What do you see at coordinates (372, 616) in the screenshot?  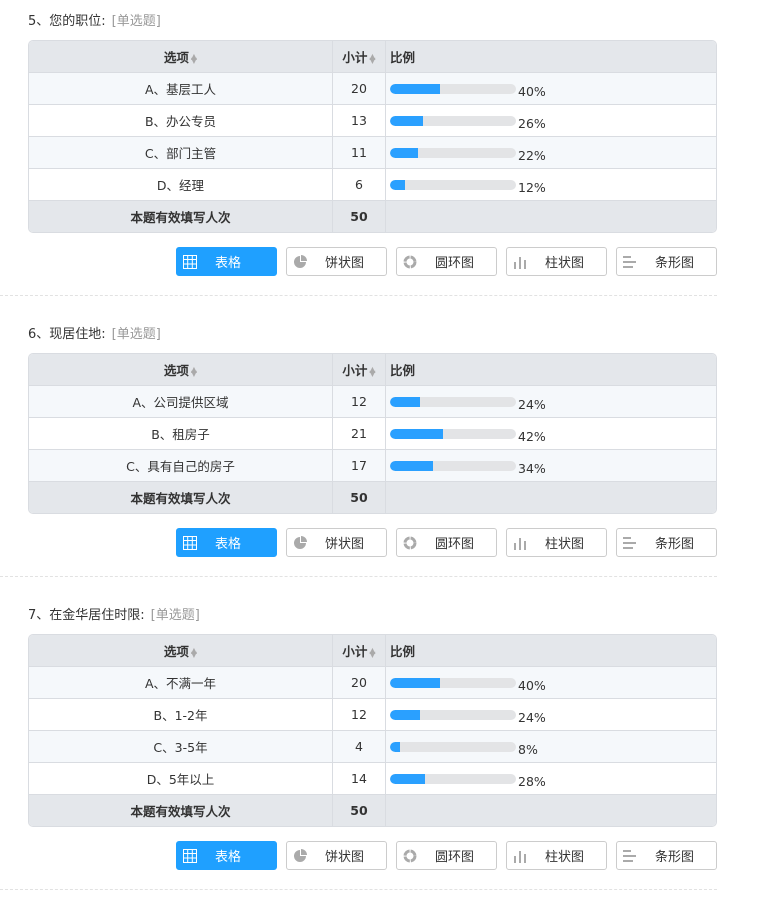 I see `question-title: 7、在金华居住时限: [单选题]` at bounding box center [372, 616].